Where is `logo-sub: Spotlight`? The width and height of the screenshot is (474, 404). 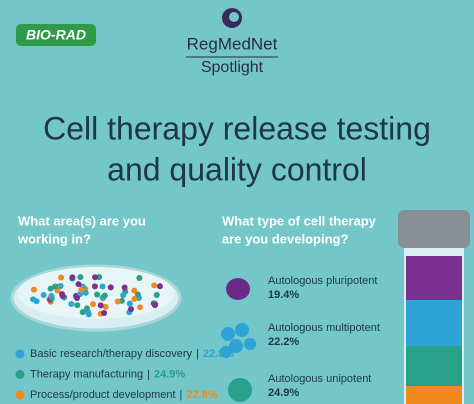
logo-sub: Spotlight is located at coordinates (232, 67).